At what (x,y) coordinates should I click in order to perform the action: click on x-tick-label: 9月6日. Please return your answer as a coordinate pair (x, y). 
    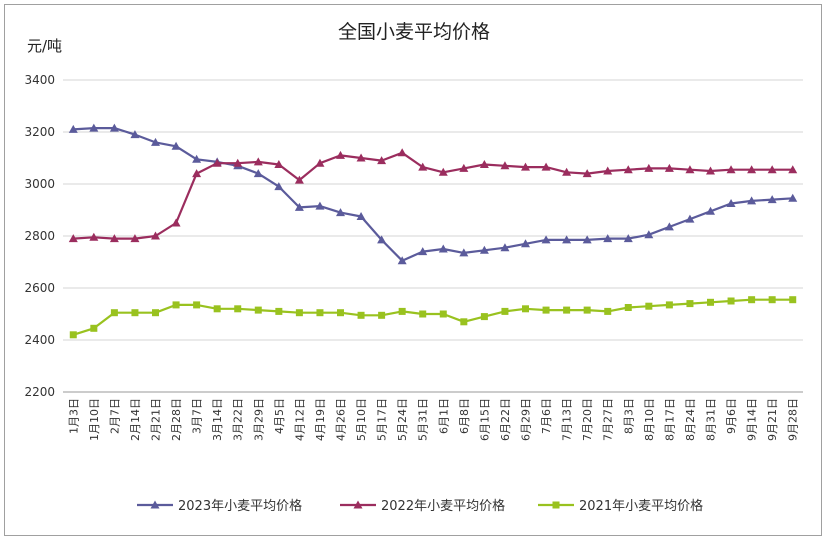
    Looking at the image, I should click on (731, 416).